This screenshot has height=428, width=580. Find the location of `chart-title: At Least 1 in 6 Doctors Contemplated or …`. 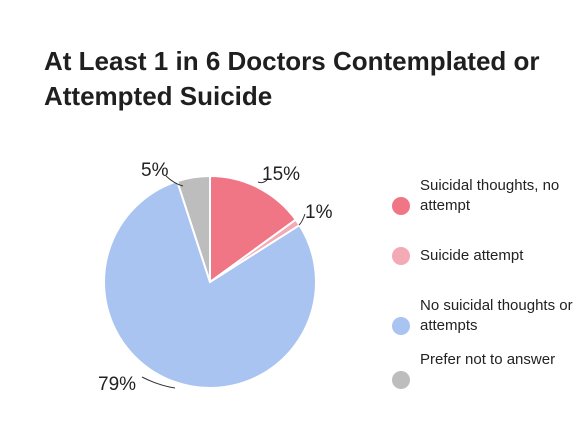

chart-title: At Least 1 in 6 Doctors Contemplated or … is located at coordinates (292, 78).